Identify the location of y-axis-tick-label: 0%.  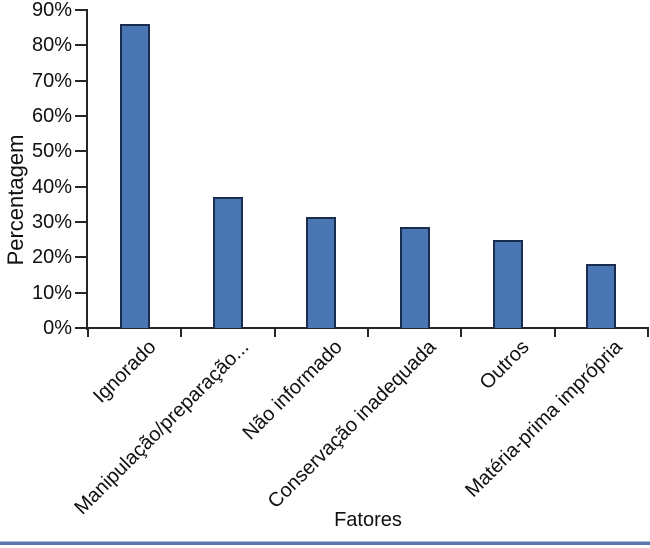
(57, 328).